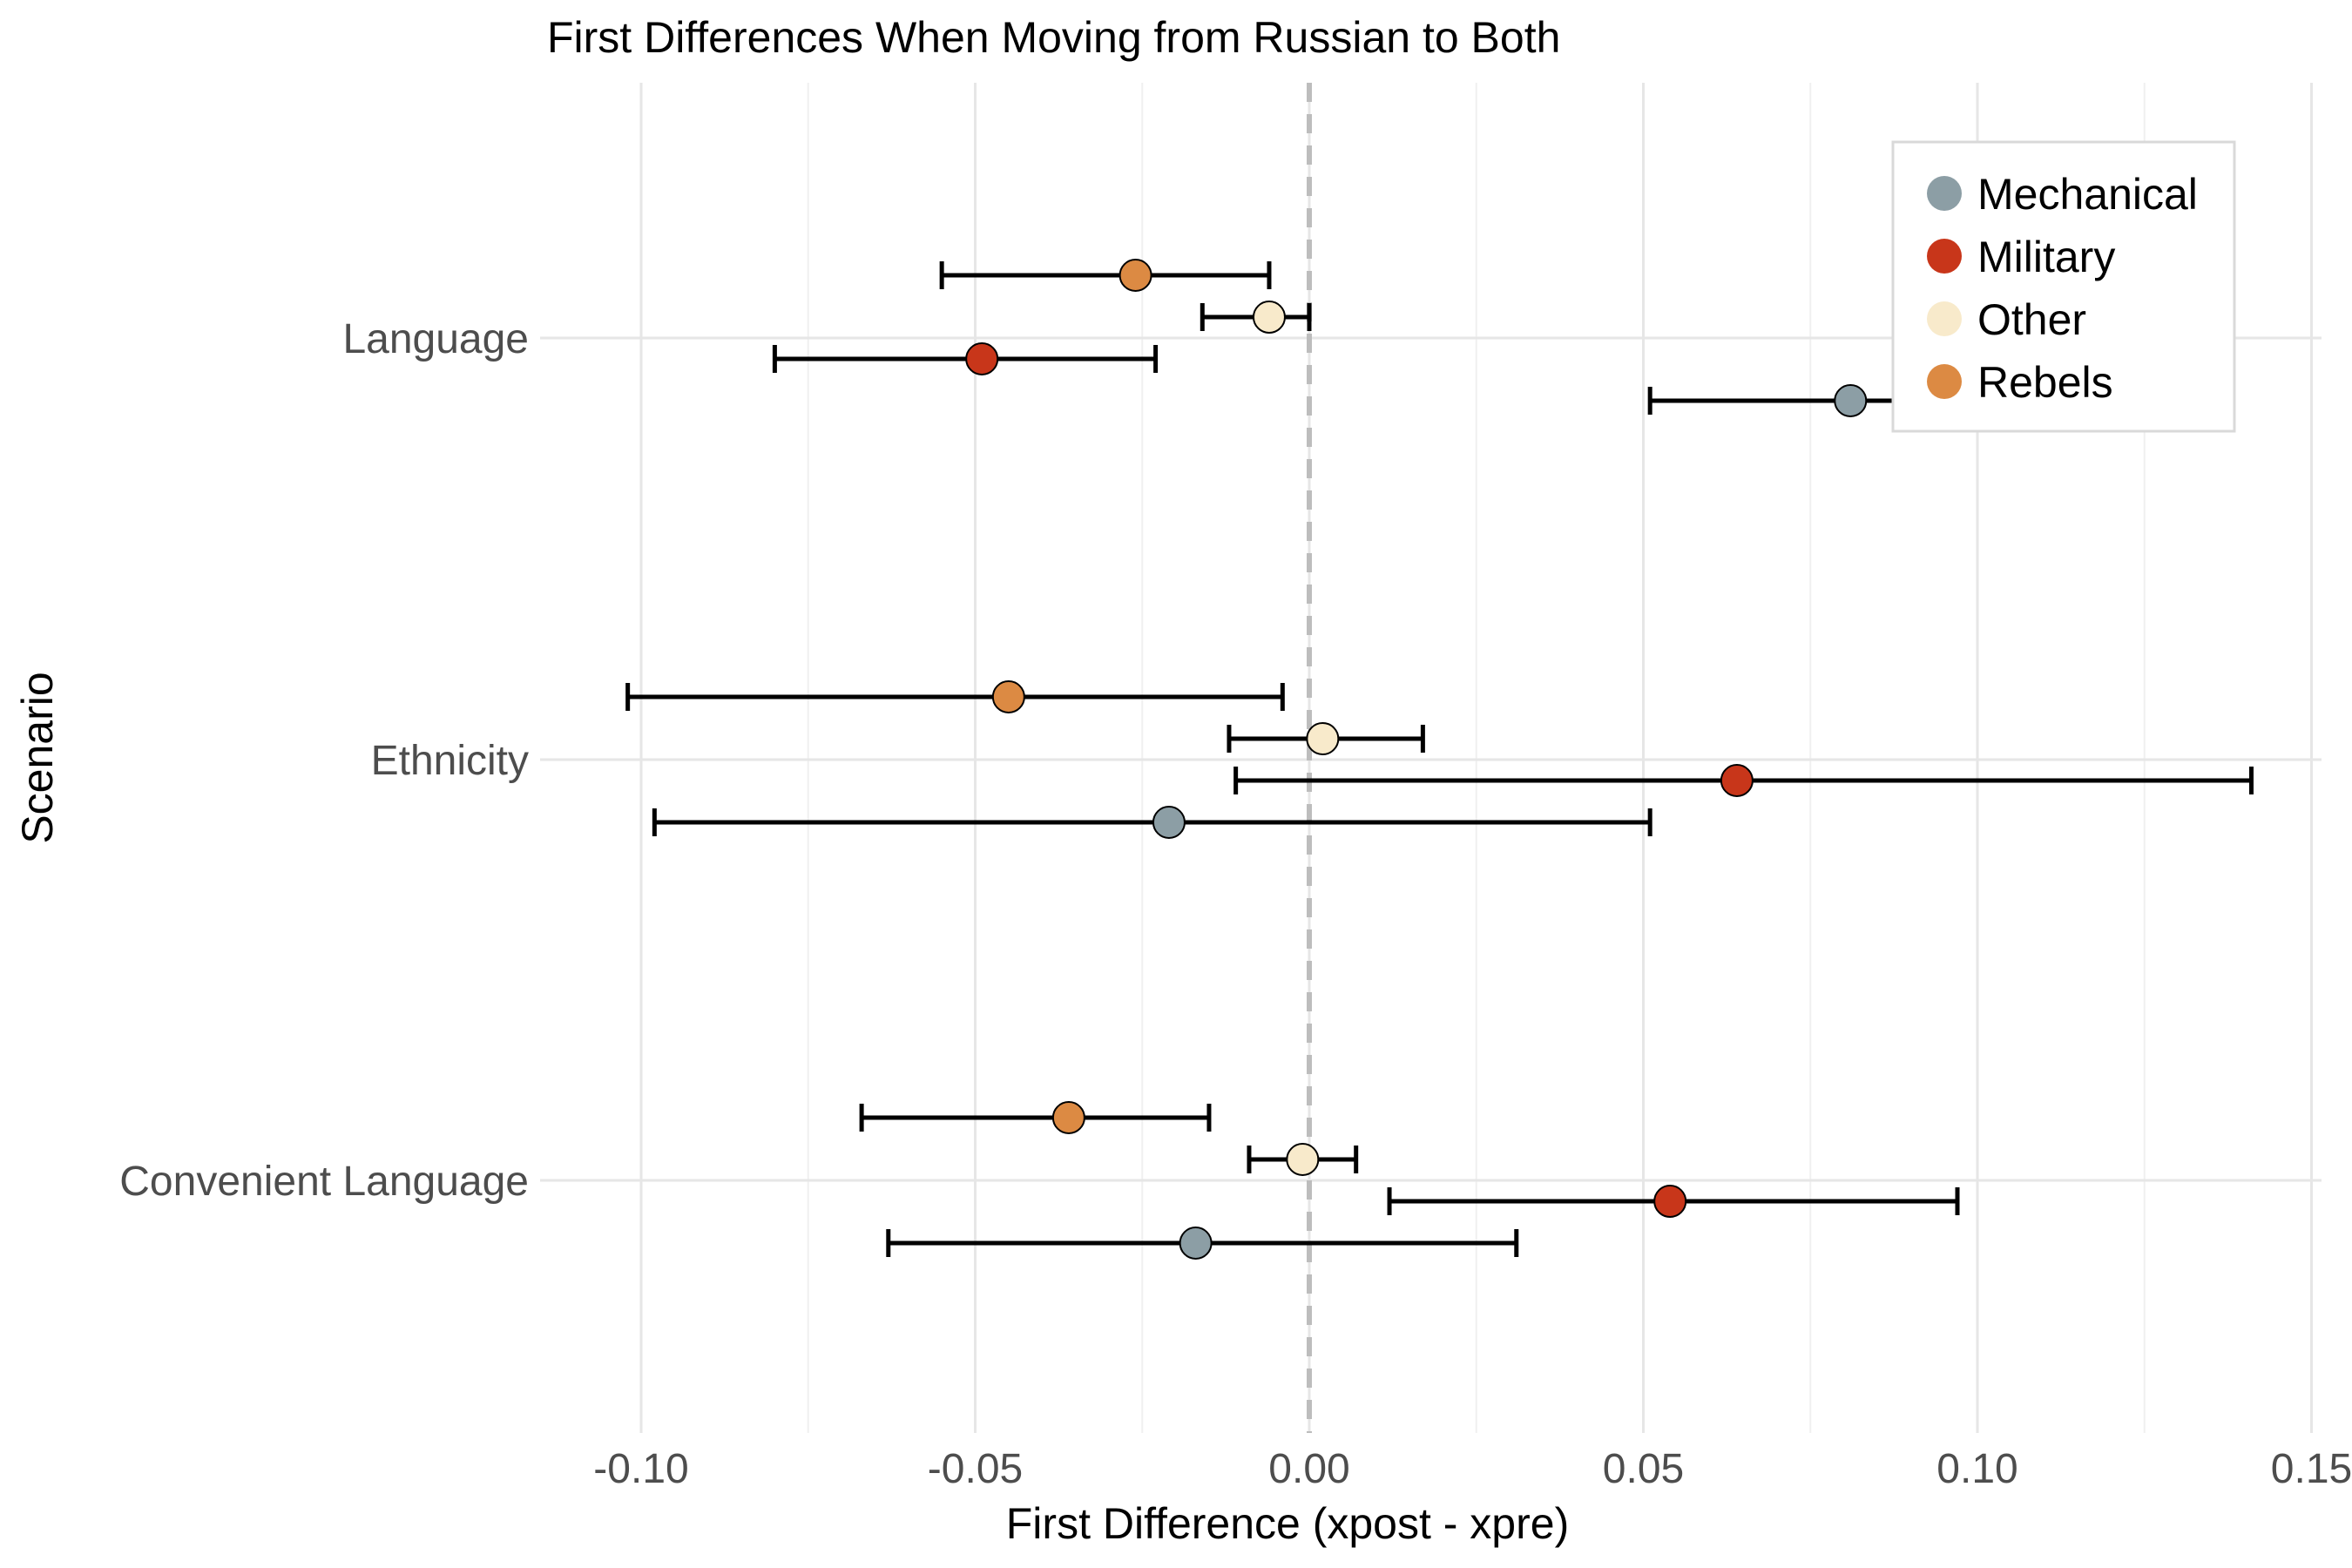  Describe the element at coordinates (435, 339) in the screenshot. I see `y-tick-label: Language` at that location.